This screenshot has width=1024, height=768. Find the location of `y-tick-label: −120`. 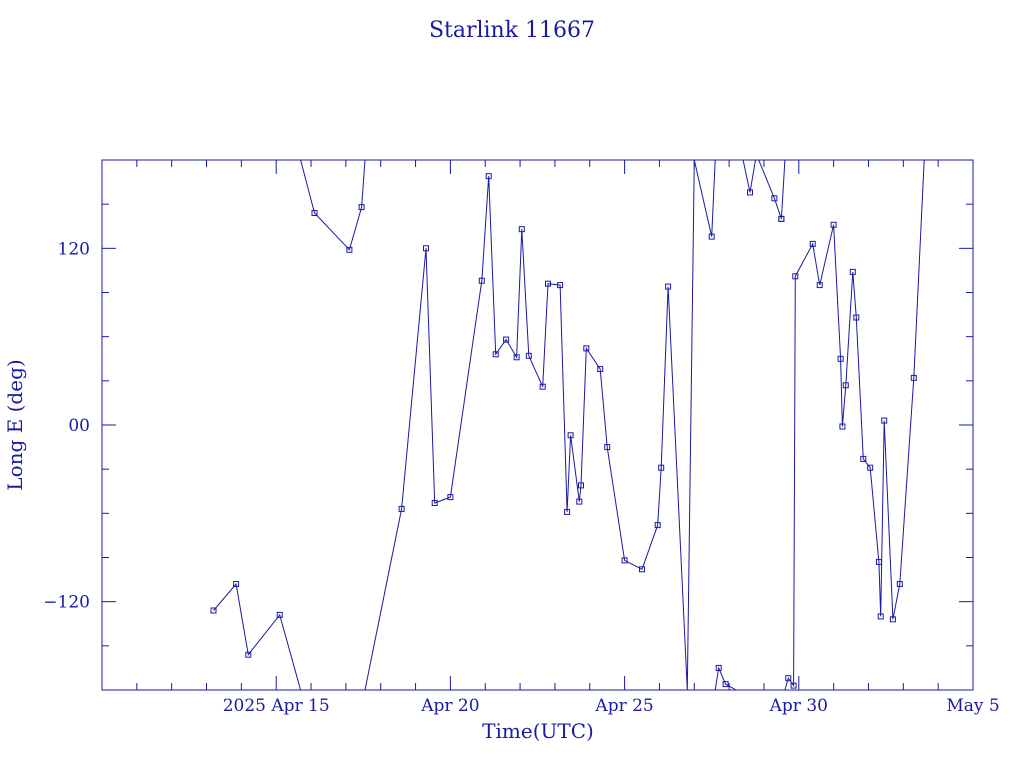

y-tick-label: −120 is located at coordinates (66, 603).